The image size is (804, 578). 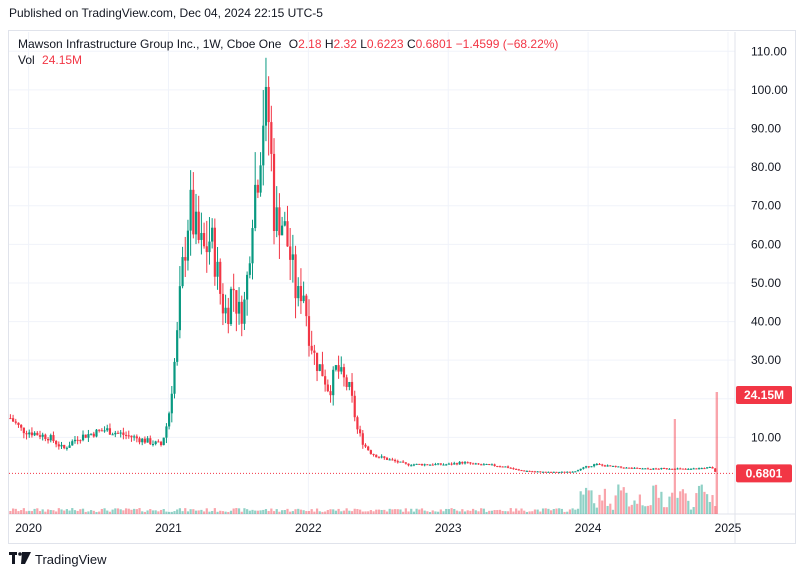 What do you see at coordinates (288, 60) in the screenshot?
I see `volume-row: Vol 24.15M` at bounding box center [288, 60].